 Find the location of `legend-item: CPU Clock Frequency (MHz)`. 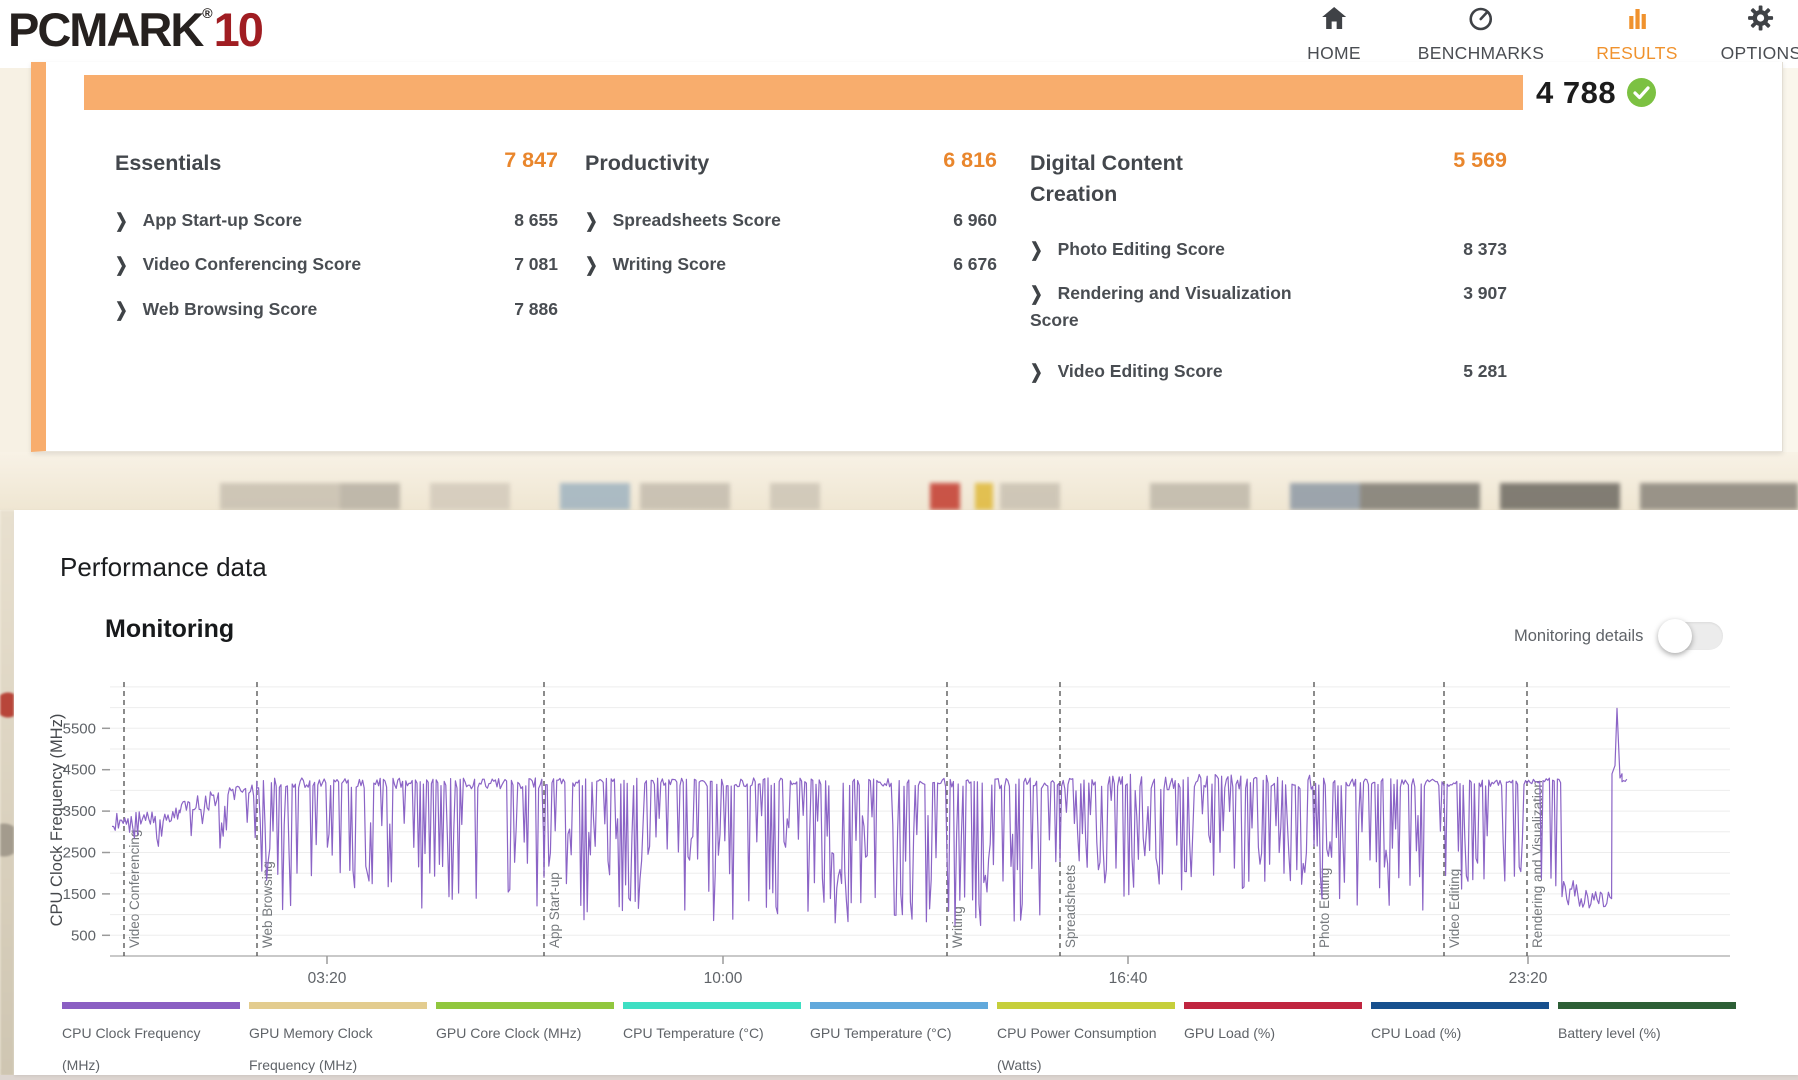

legend-item: CPU Clock Frequency (MHz) is located at coordinates (151, 1041).